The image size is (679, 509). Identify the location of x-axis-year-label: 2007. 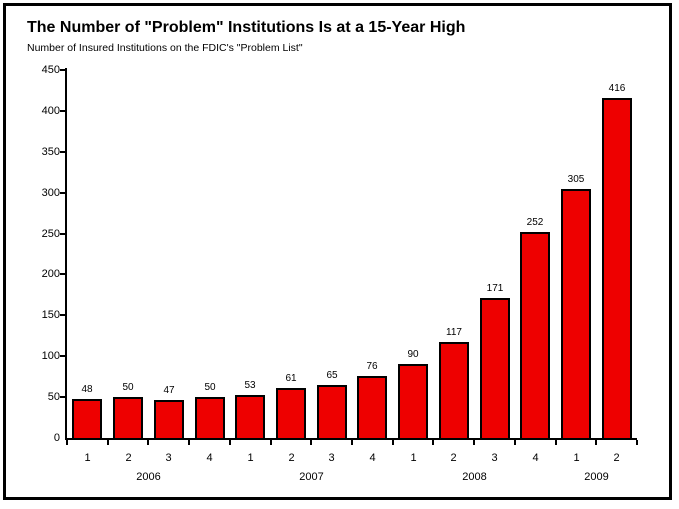
(311, 477).